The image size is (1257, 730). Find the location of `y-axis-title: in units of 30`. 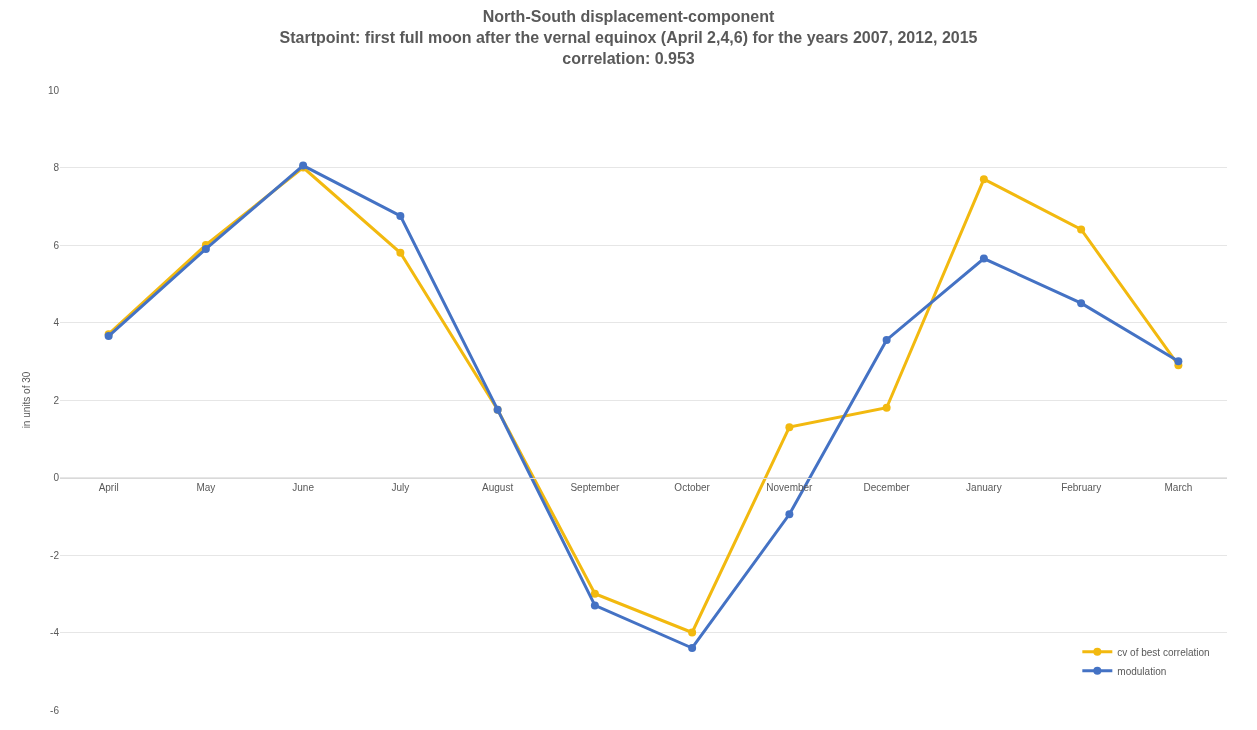

y-axis-title: in units of 30 is located at coordinates (26, 400).